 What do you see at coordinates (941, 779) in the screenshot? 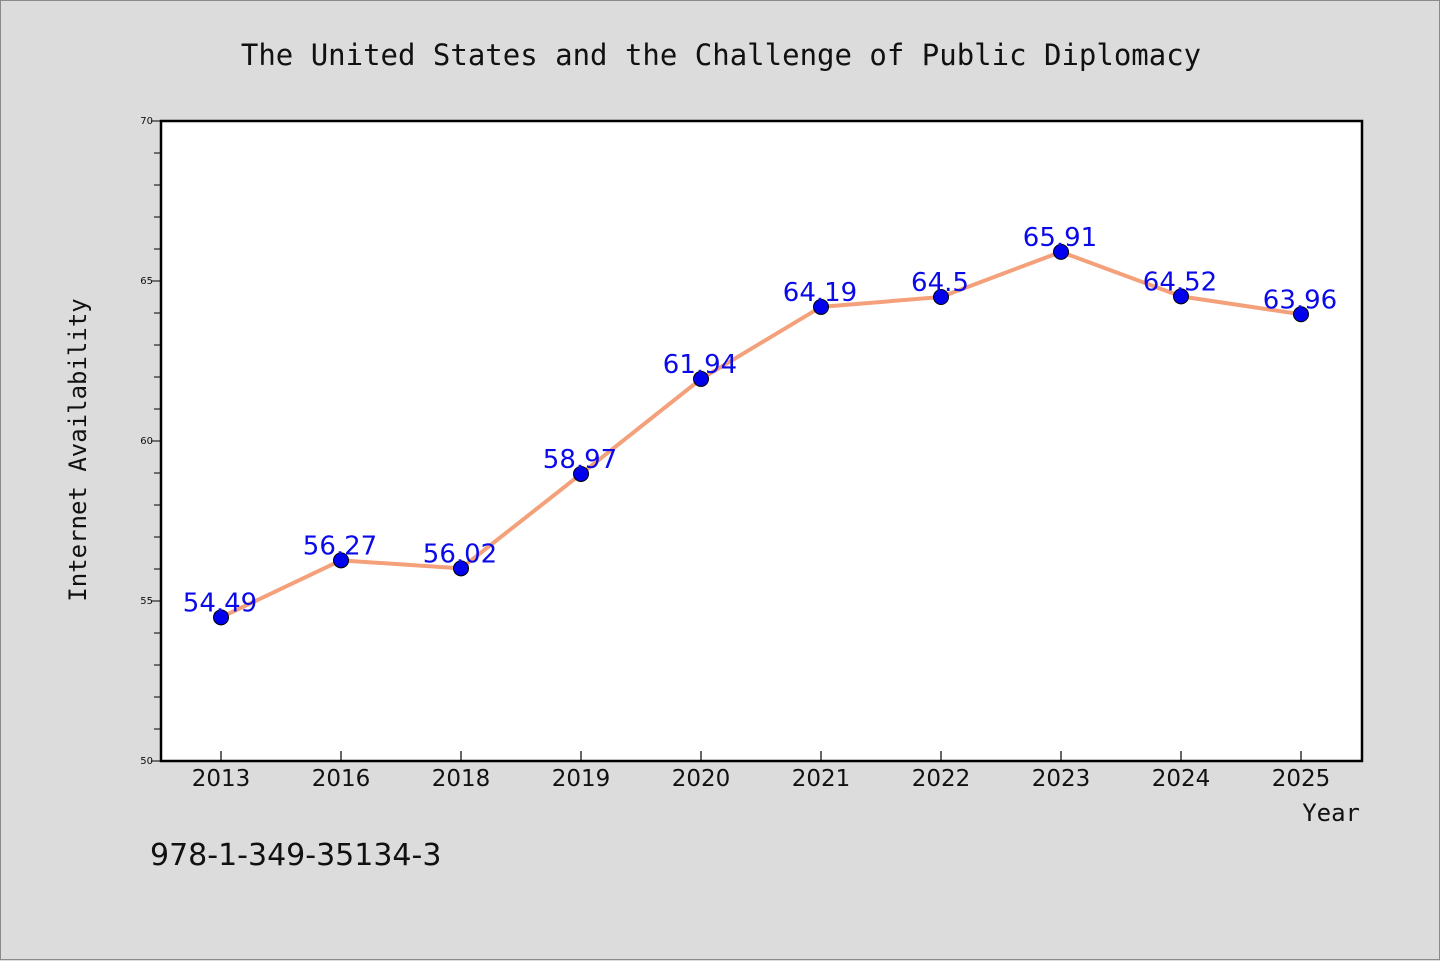
I see `x-tick-label: 2022` at bounding box center [941, 779].